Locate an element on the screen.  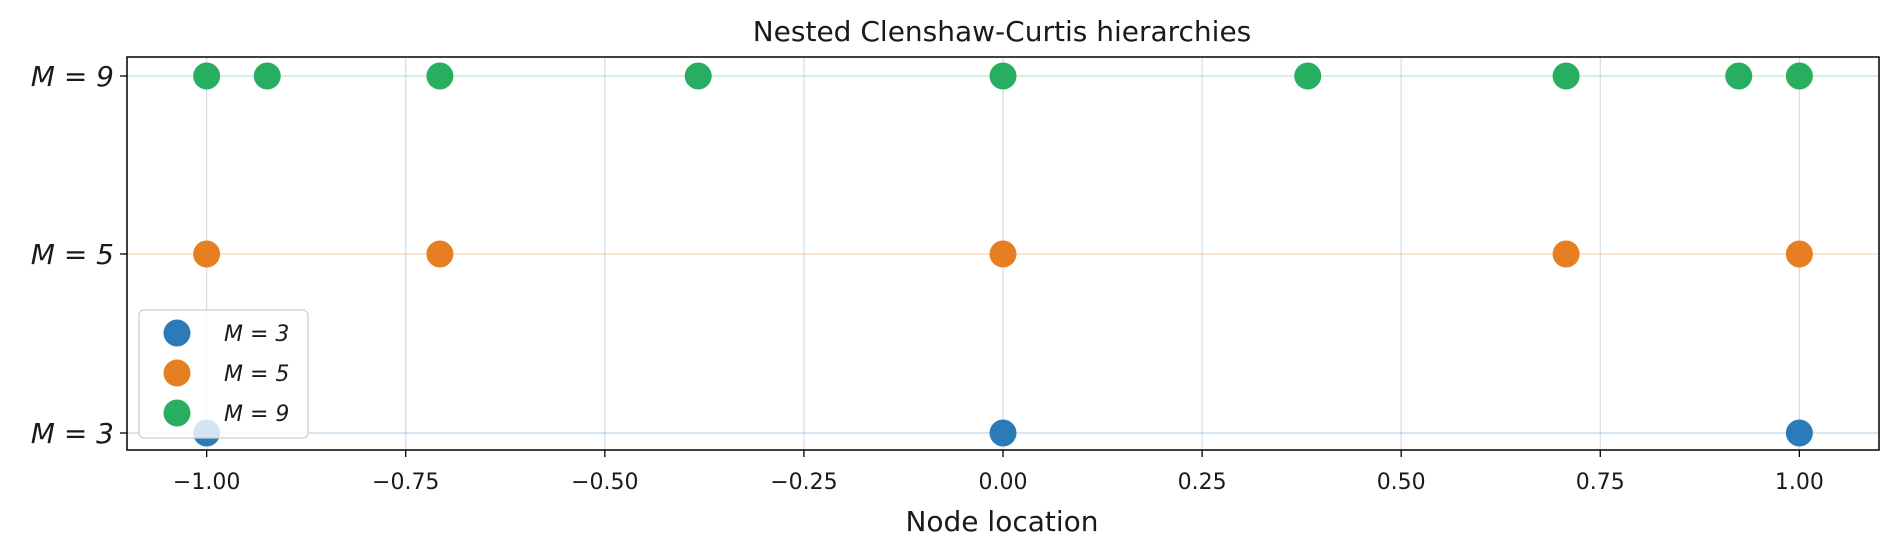
x-tick-label: 0.75 is located at coordinates (1600, 482).